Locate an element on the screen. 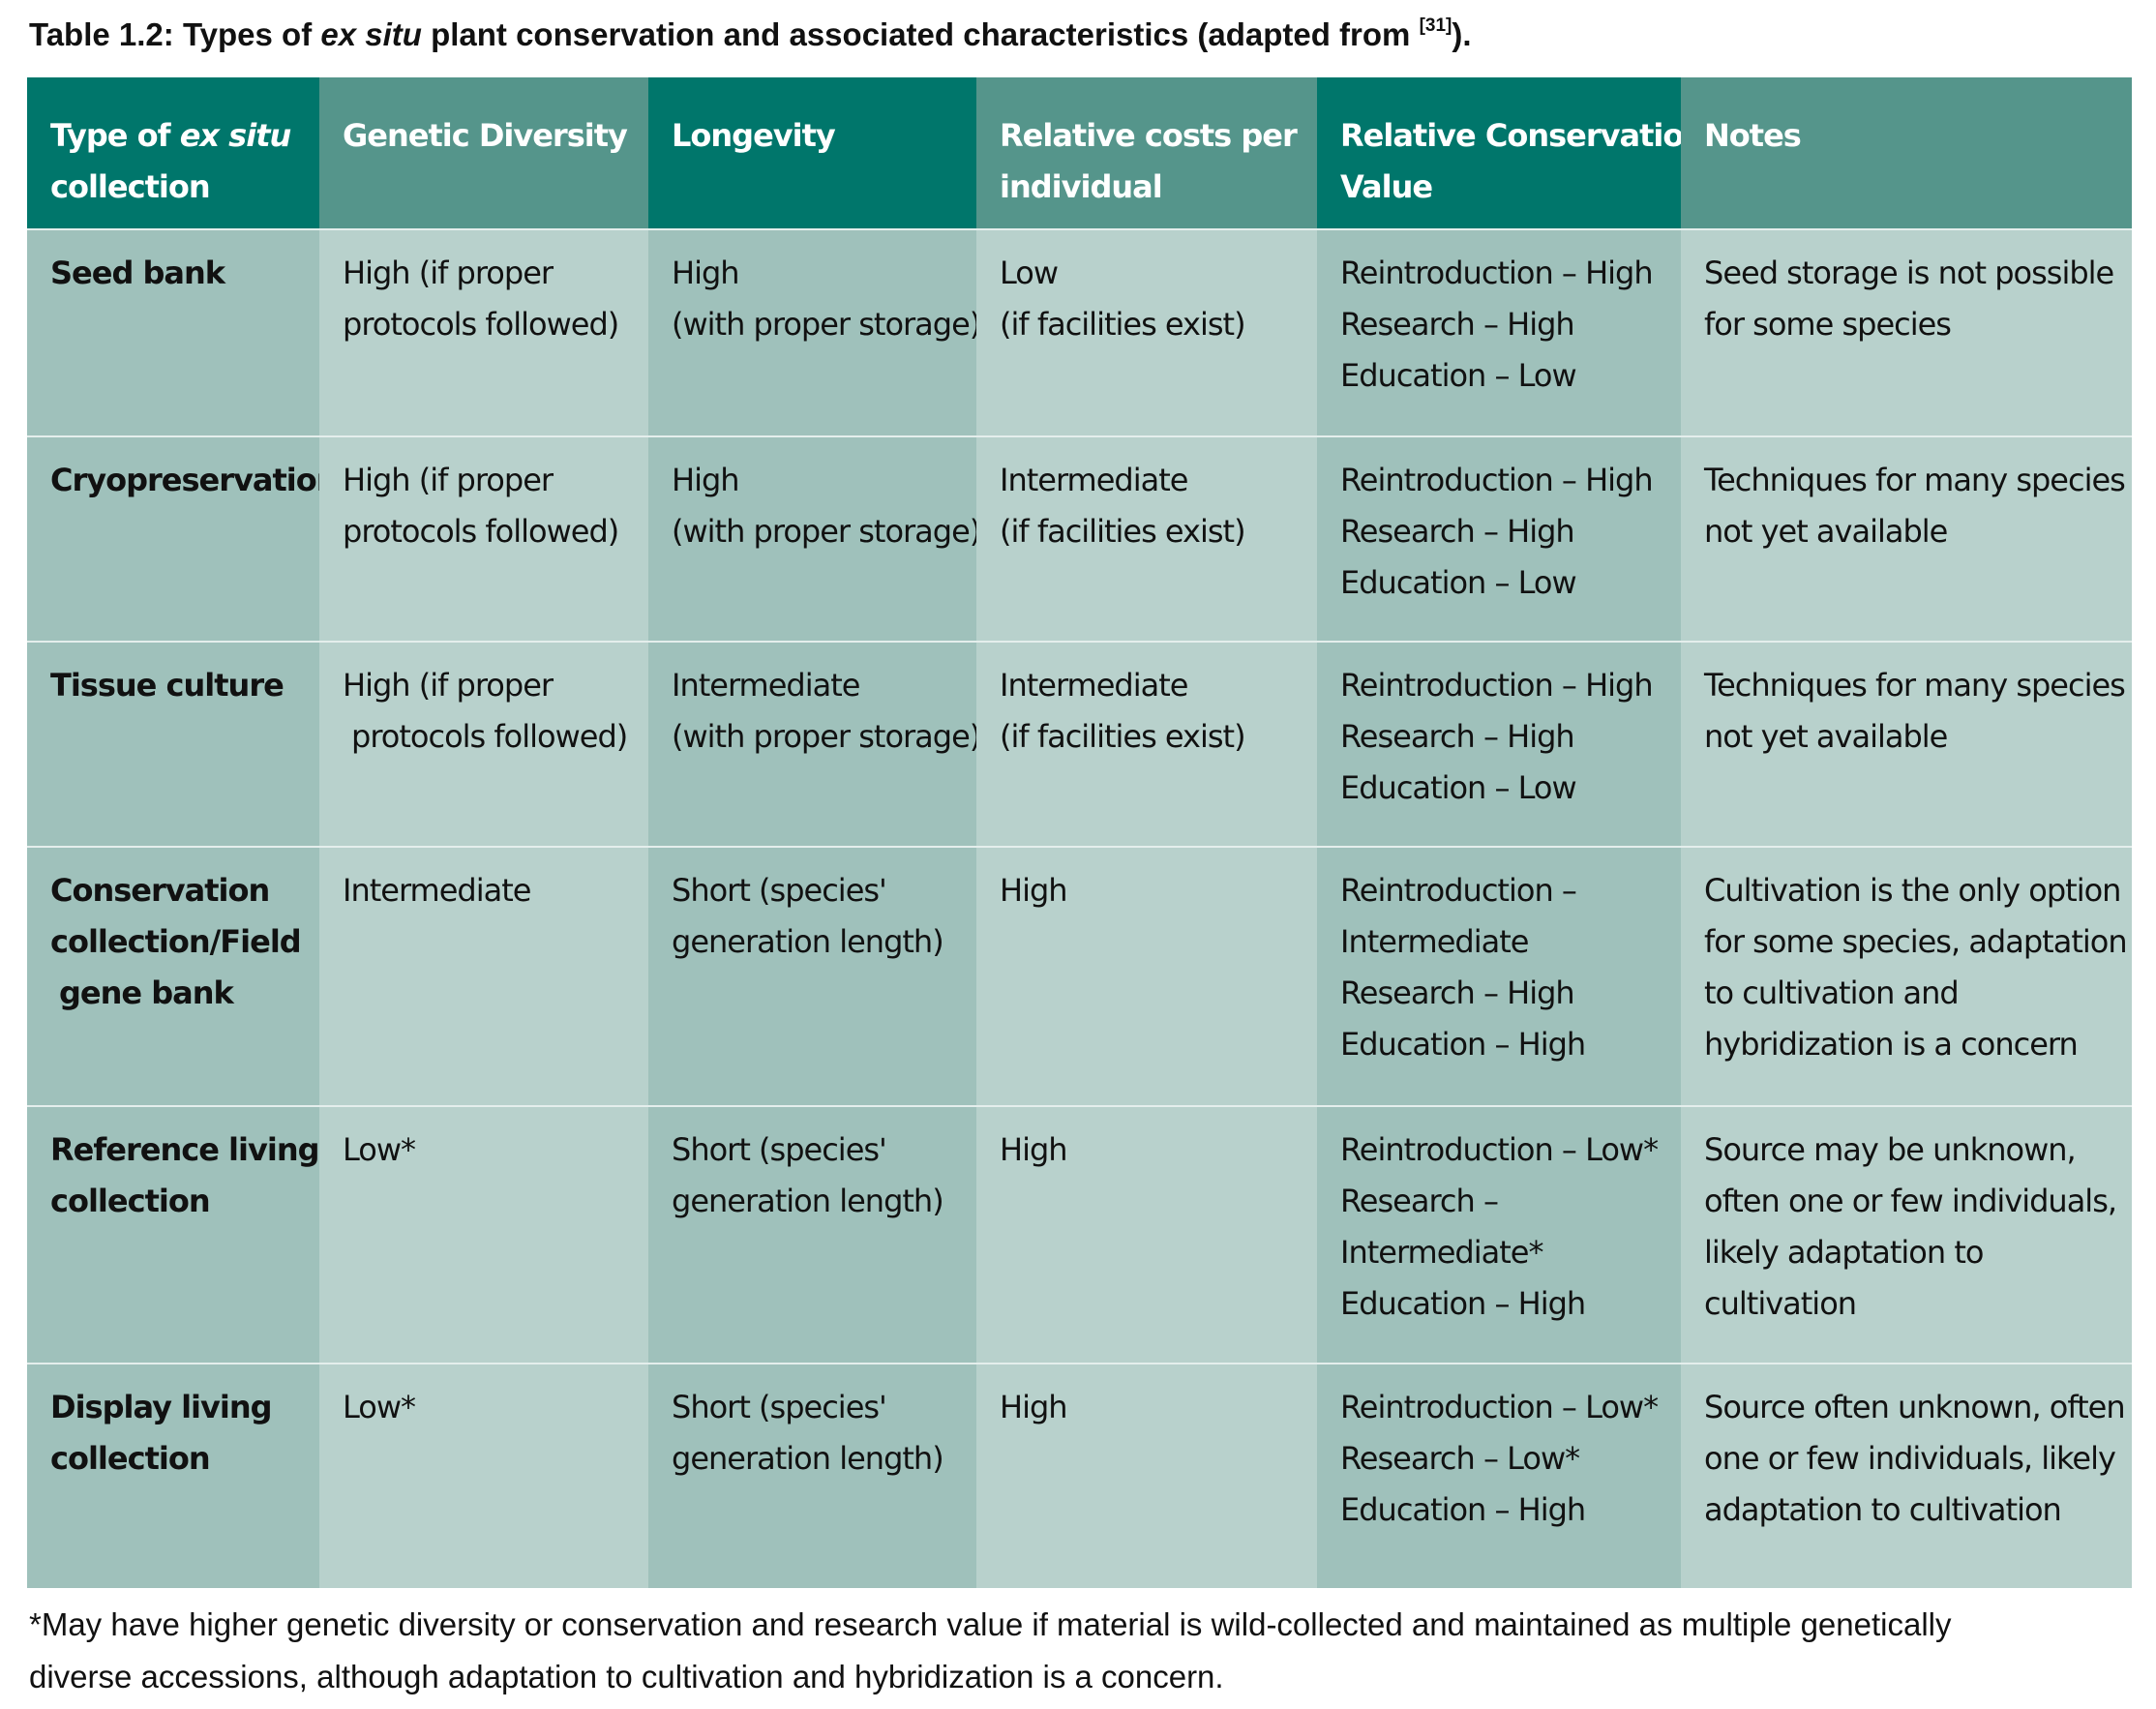 The width and height of the screenshot is (2156, 1709). cell-type-line: Conservation is located at coordinates (160, 891).